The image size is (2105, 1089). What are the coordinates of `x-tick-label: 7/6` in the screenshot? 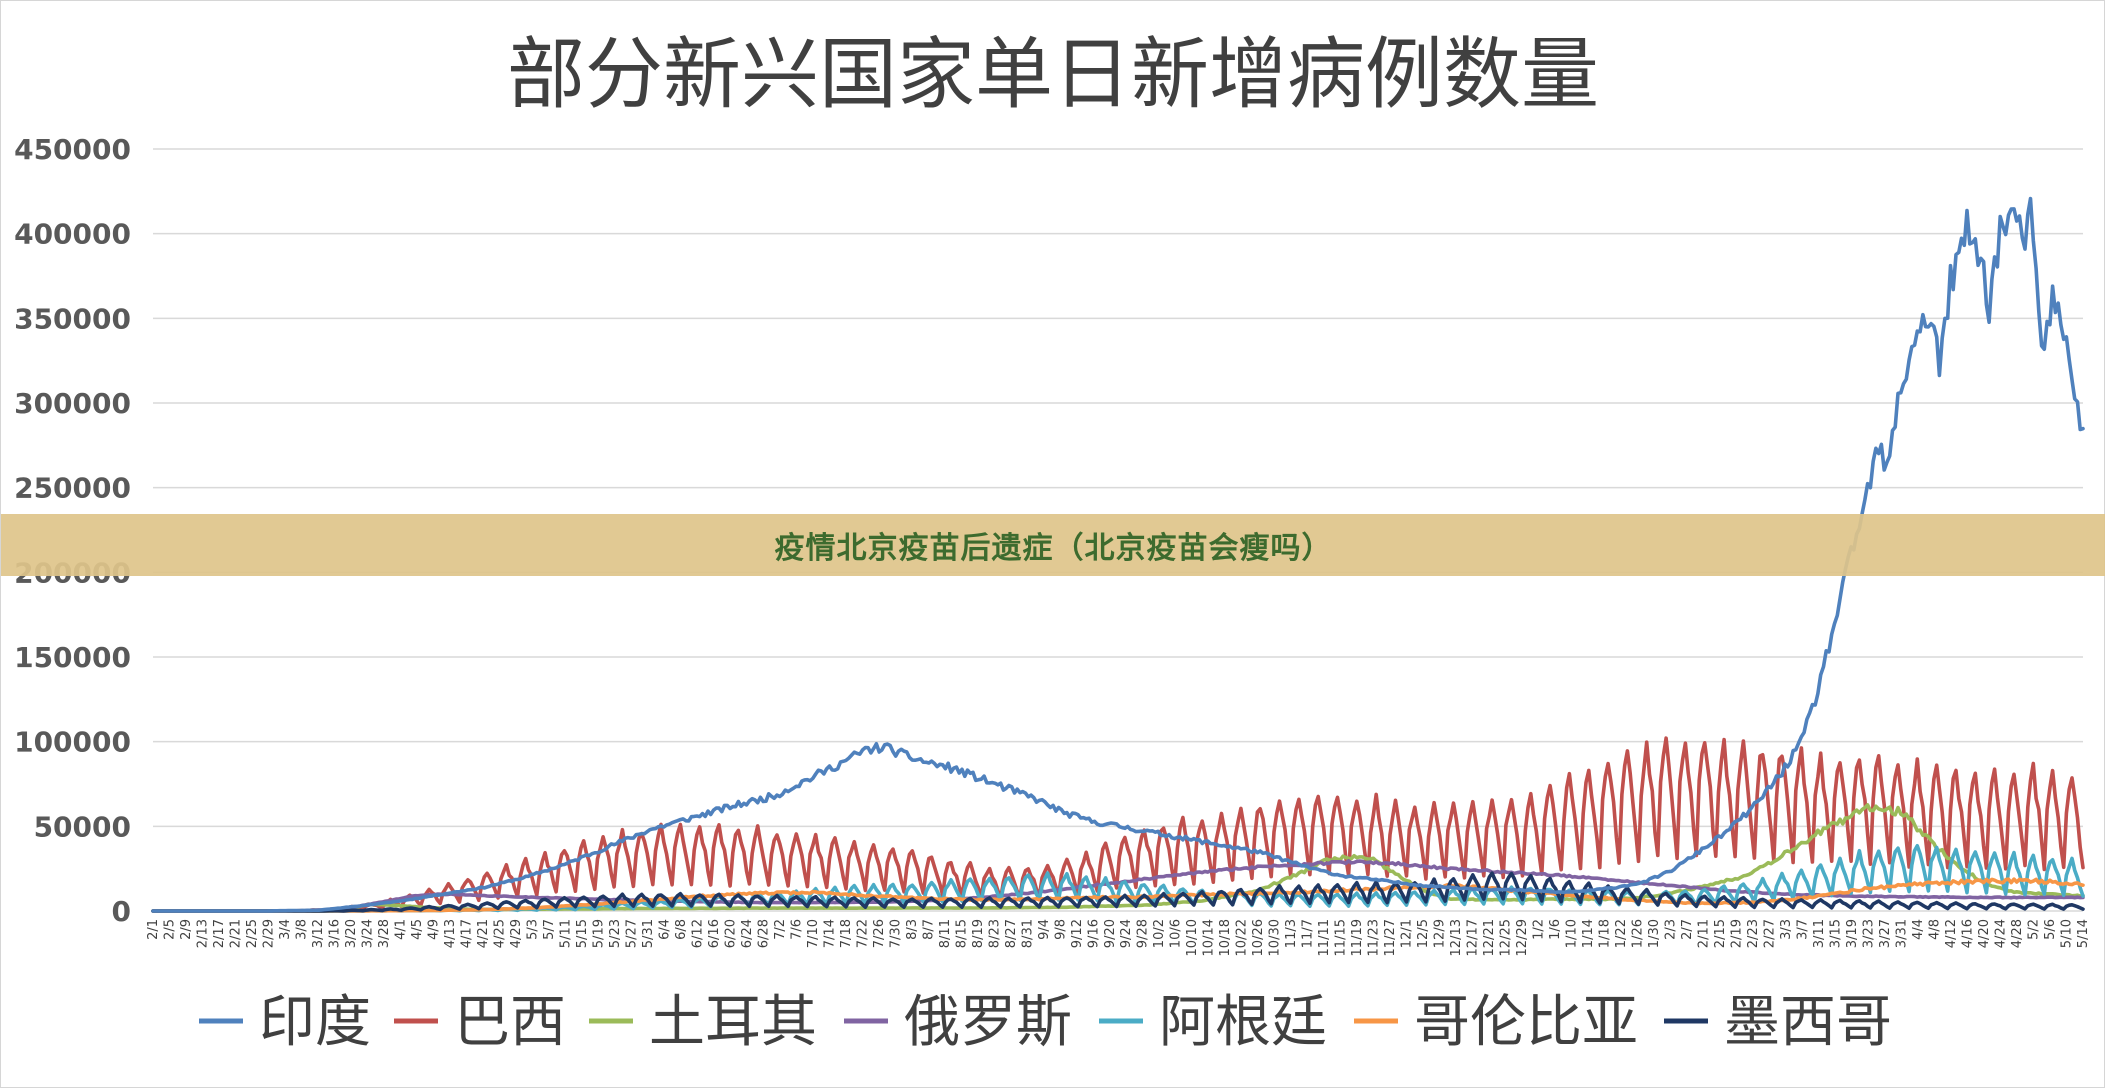 It's located at (796, 929).